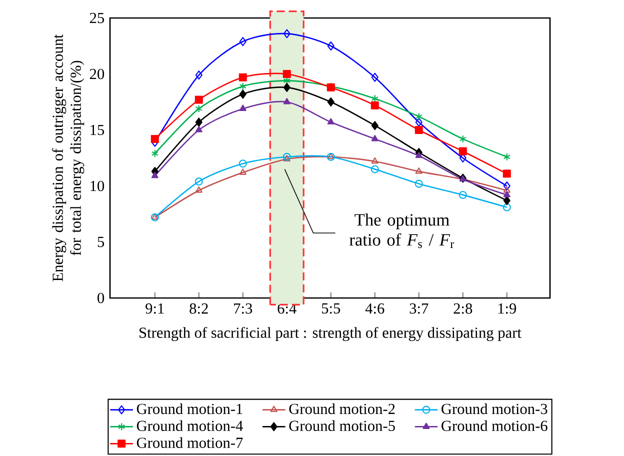 The image size is (624, 456). What do you see at coordinates (189, 408) in the screenshot?
I see `legend-label: Ground motion-1` at bounding box center [189, 408].